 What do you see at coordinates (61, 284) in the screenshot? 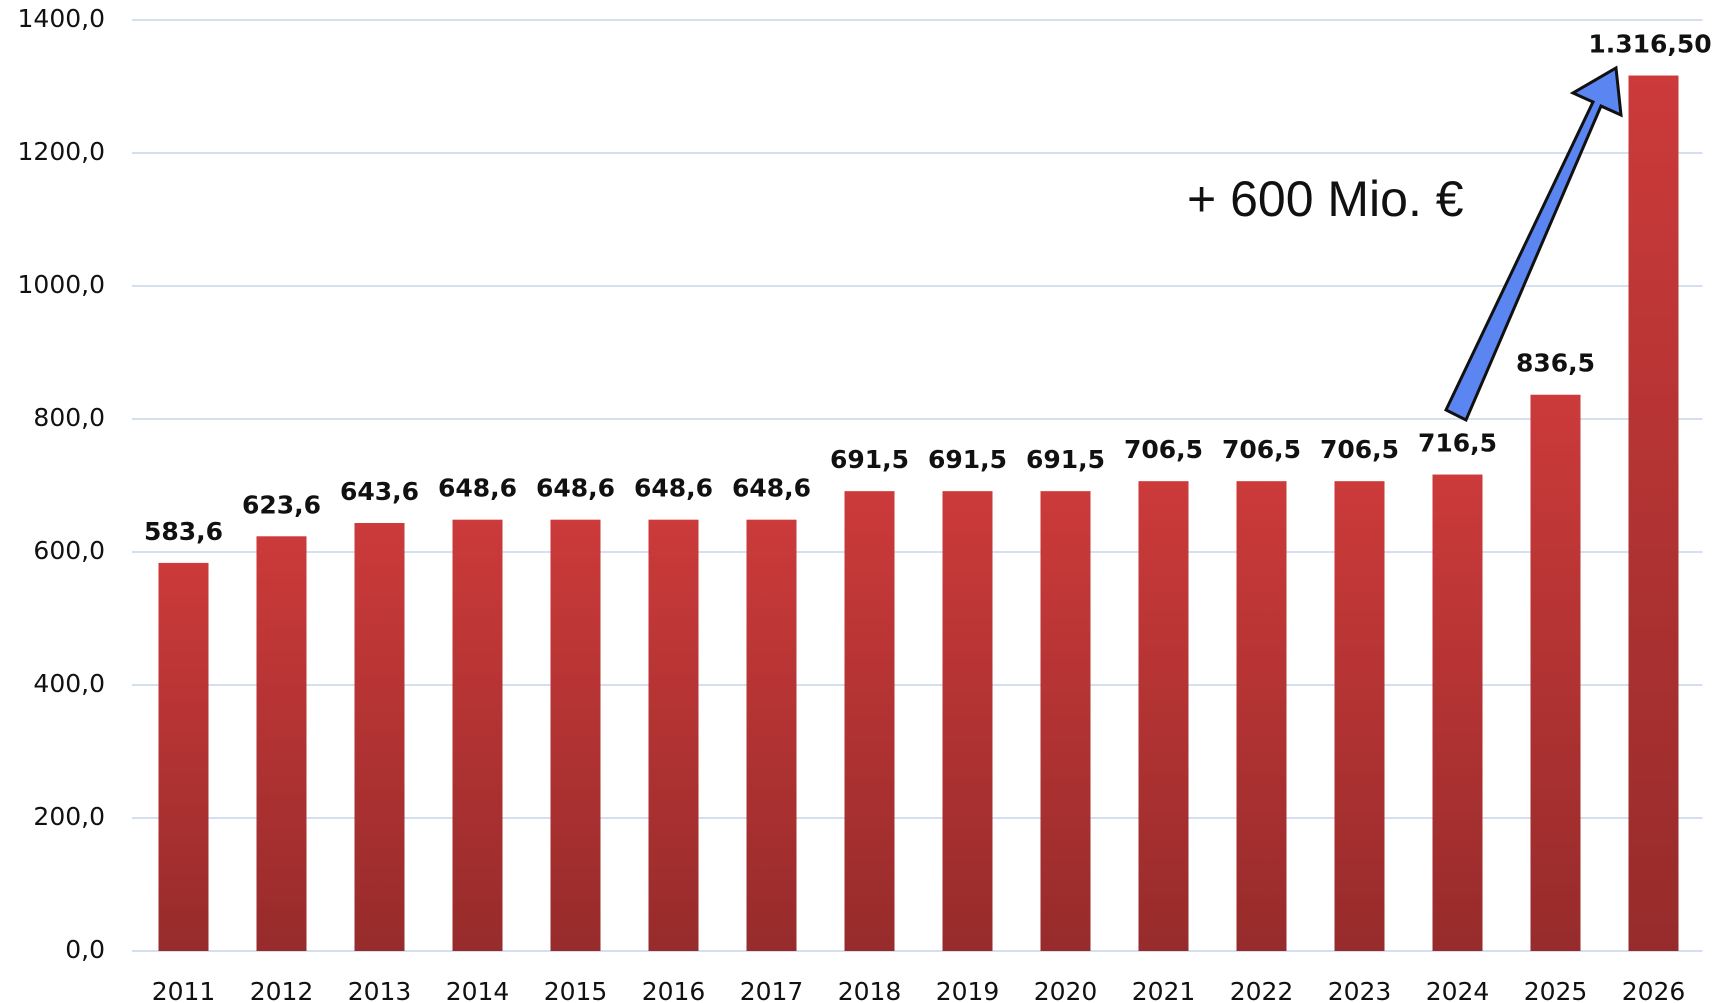
I see `y-tick-label: 1000,0` at bounding box center [61, 284].